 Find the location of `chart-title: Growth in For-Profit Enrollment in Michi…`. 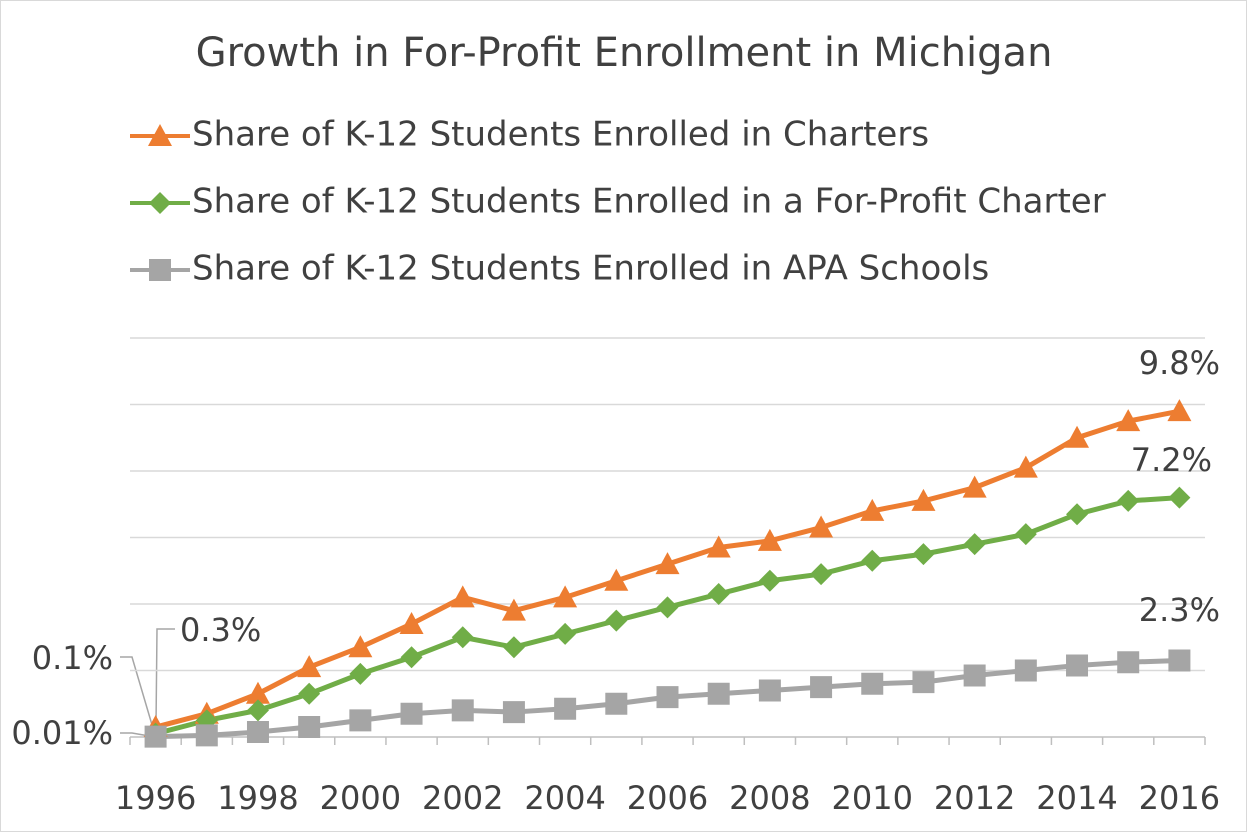

chart-title: Growth in For-Profit Enrollment in Michi… is located at coordinates (624, 53).